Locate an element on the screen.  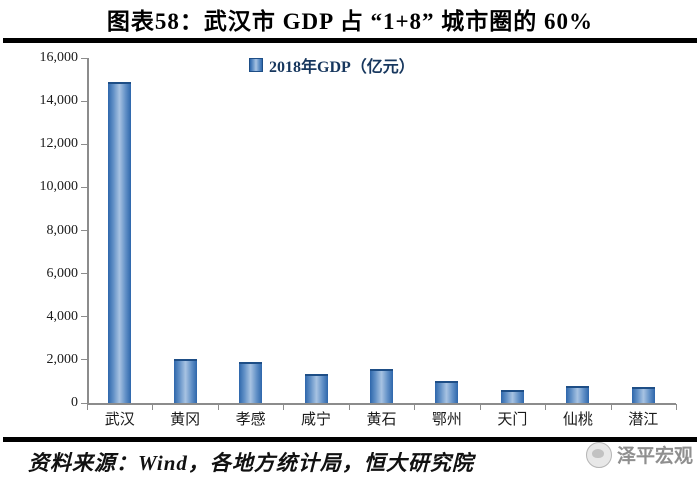
chart-title: 图表58：武汉市 GDP 占 “1+8” 城市圈的 60% is located at coordinates (350, 21).